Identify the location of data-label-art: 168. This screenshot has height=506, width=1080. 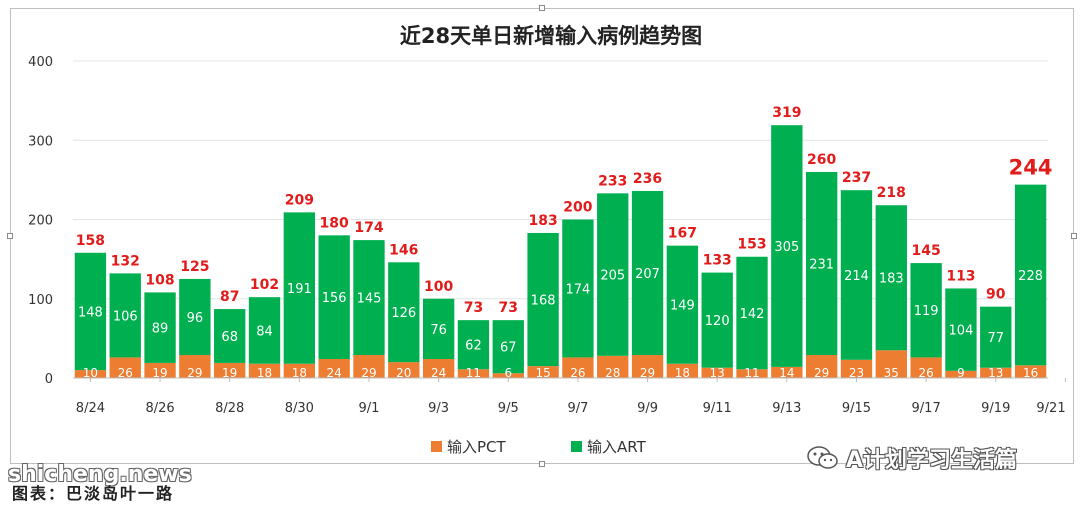
(543, 301).